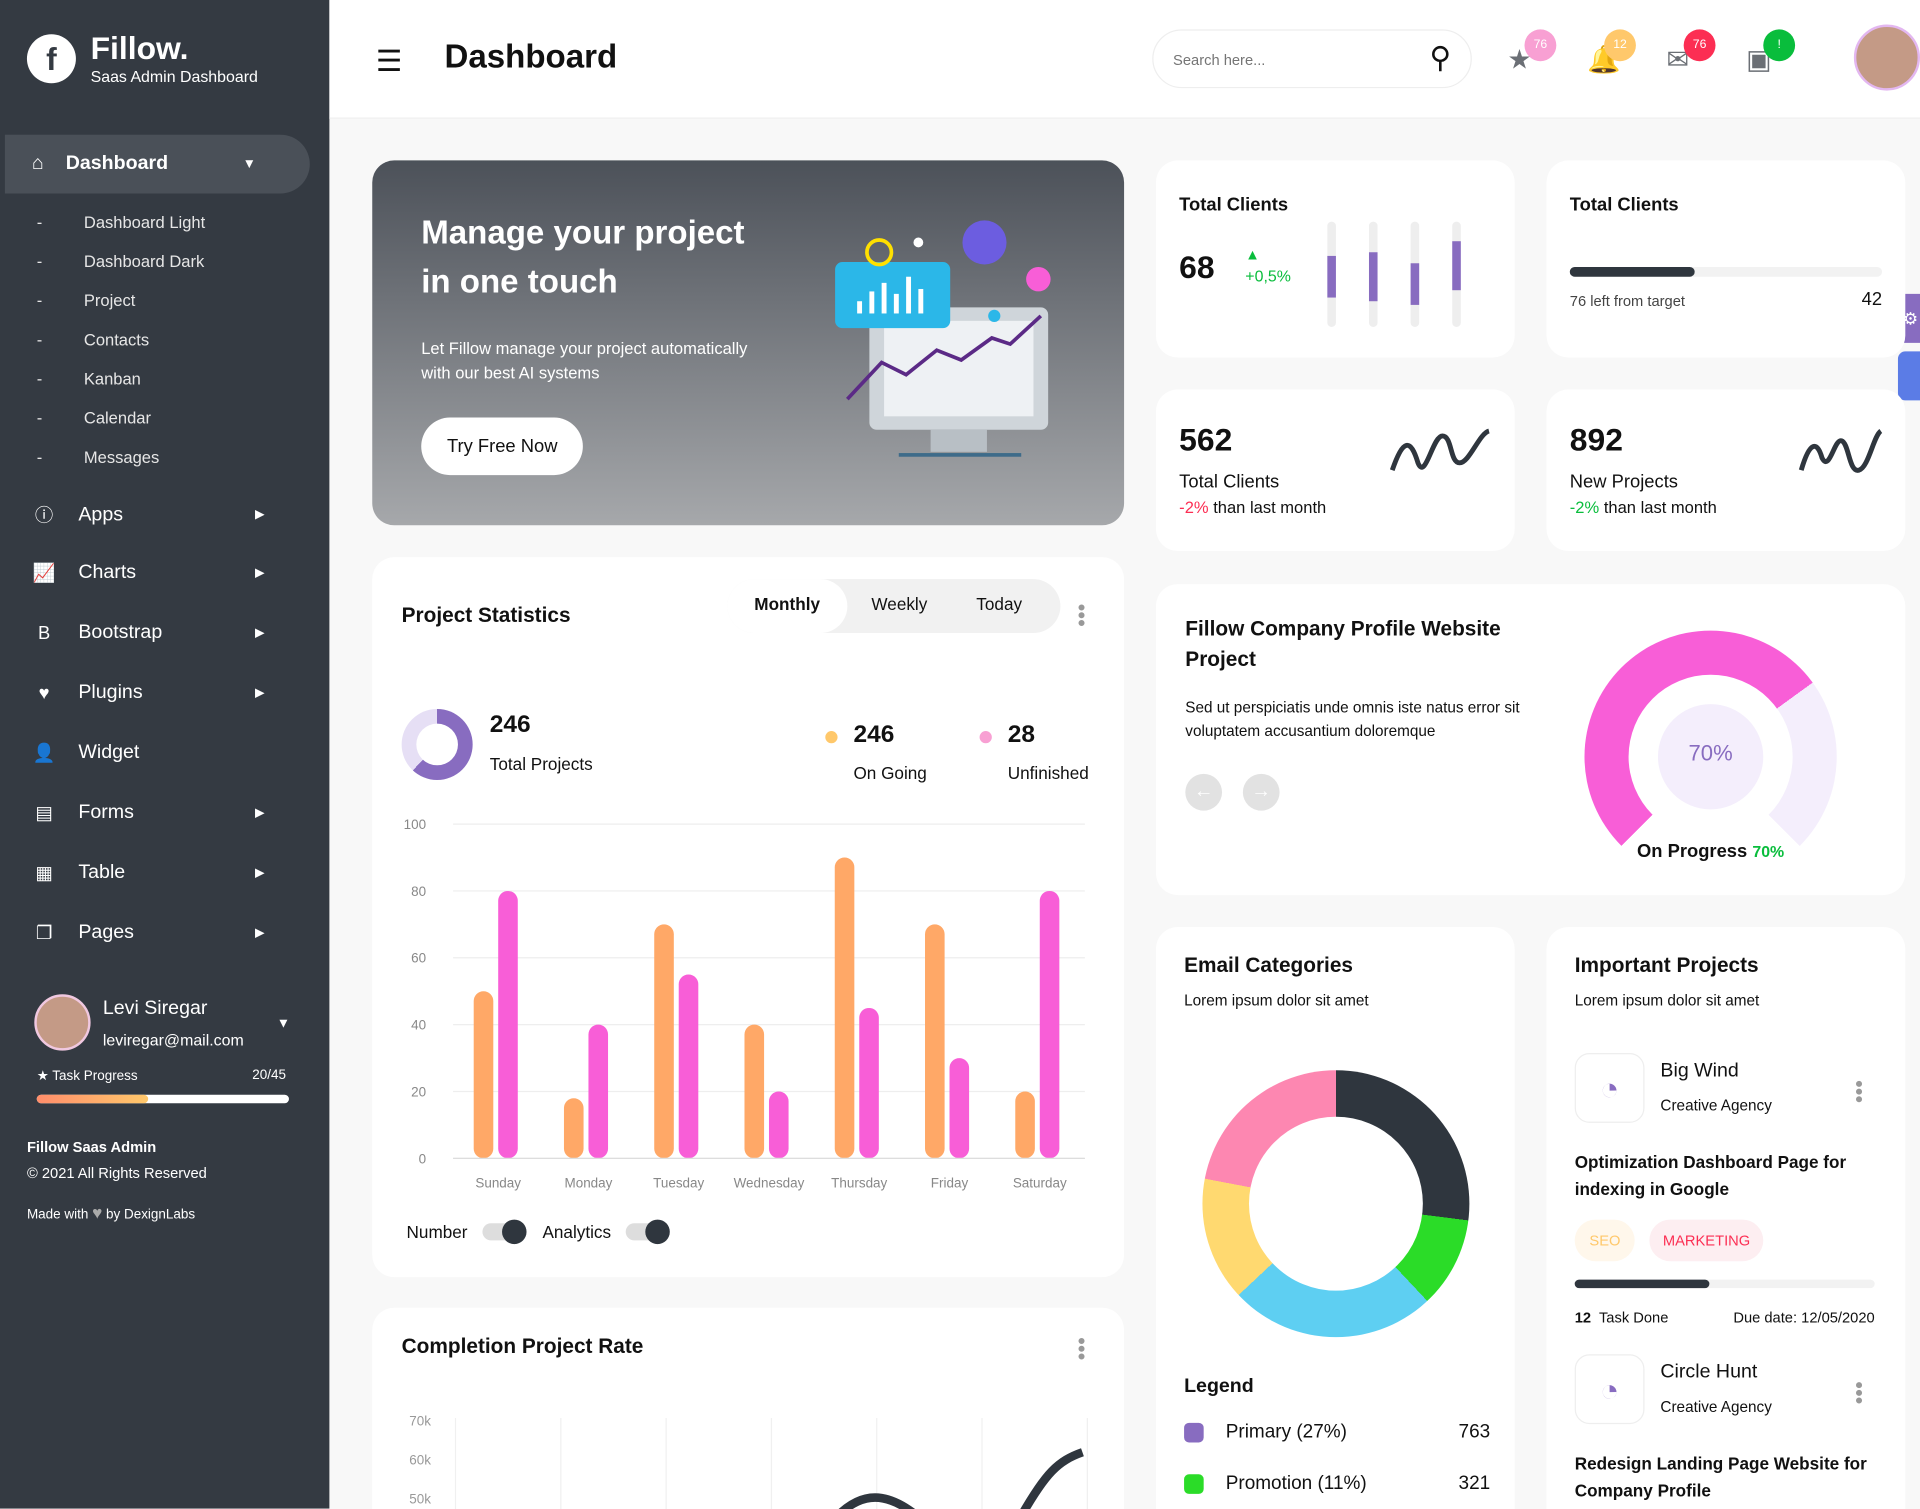 Image resolution: width=1920 pixels, height=1509 pixels. I want to click on sidebar-item-forms: ▤ Forms ▶, so click(148, 813).